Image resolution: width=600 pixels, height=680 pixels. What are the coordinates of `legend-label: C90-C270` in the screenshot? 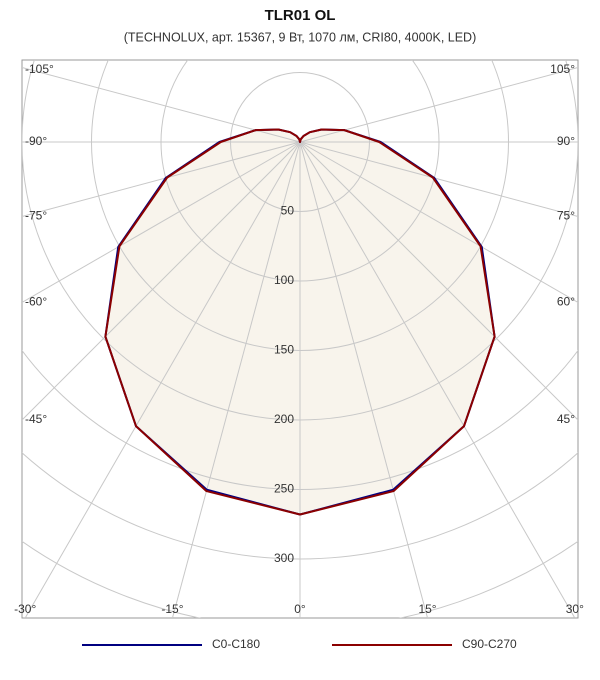 It's located at (489, 644).